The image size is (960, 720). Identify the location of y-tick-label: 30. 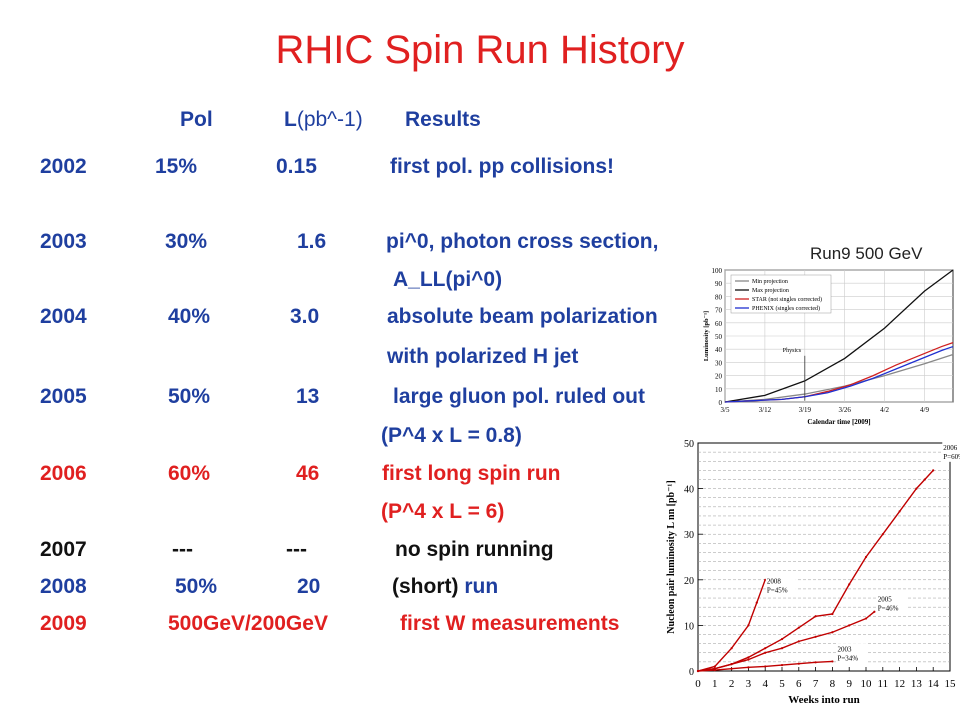
(719, 363).